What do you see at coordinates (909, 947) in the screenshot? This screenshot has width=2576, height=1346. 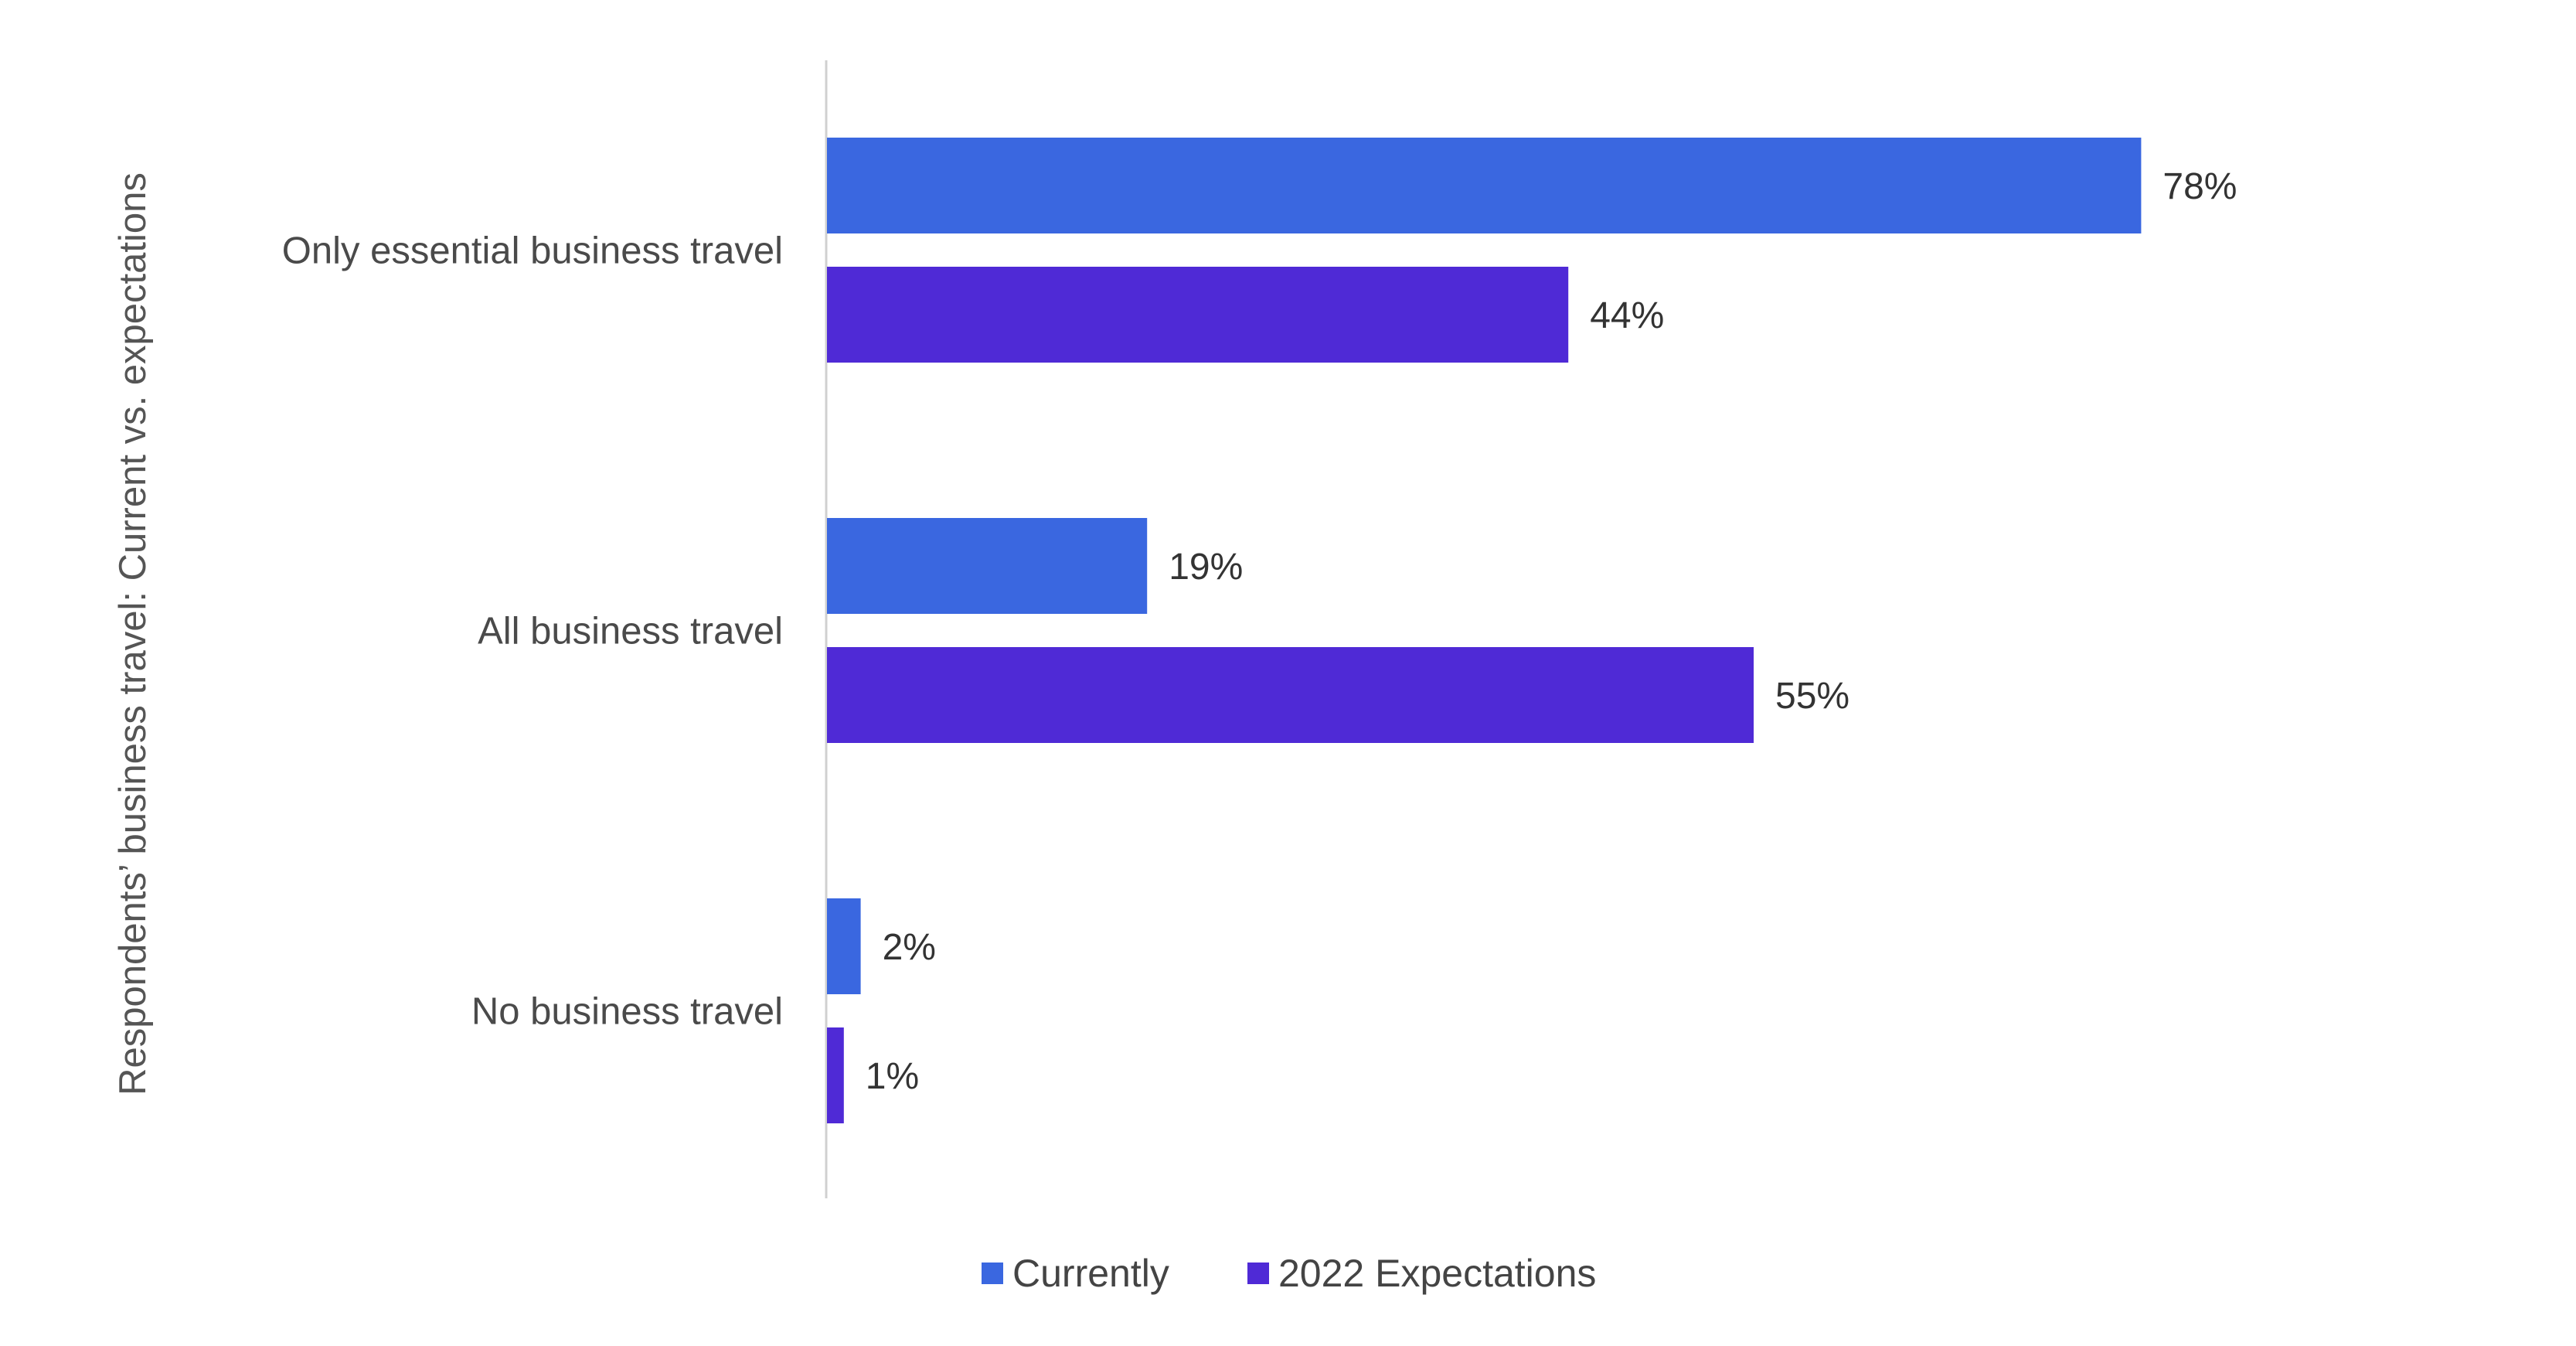 I see `value-label-currently-no-business-travel: 2%` at bounding box center [909, 947].